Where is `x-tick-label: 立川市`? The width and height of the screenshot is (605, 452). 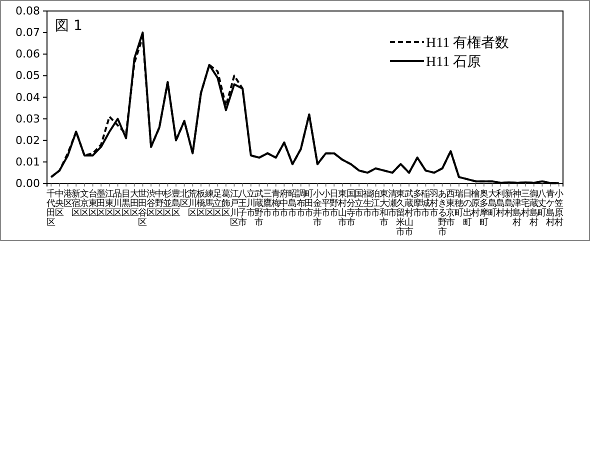
x-tick-label: 立川市 is located at coordinates (251, 203).